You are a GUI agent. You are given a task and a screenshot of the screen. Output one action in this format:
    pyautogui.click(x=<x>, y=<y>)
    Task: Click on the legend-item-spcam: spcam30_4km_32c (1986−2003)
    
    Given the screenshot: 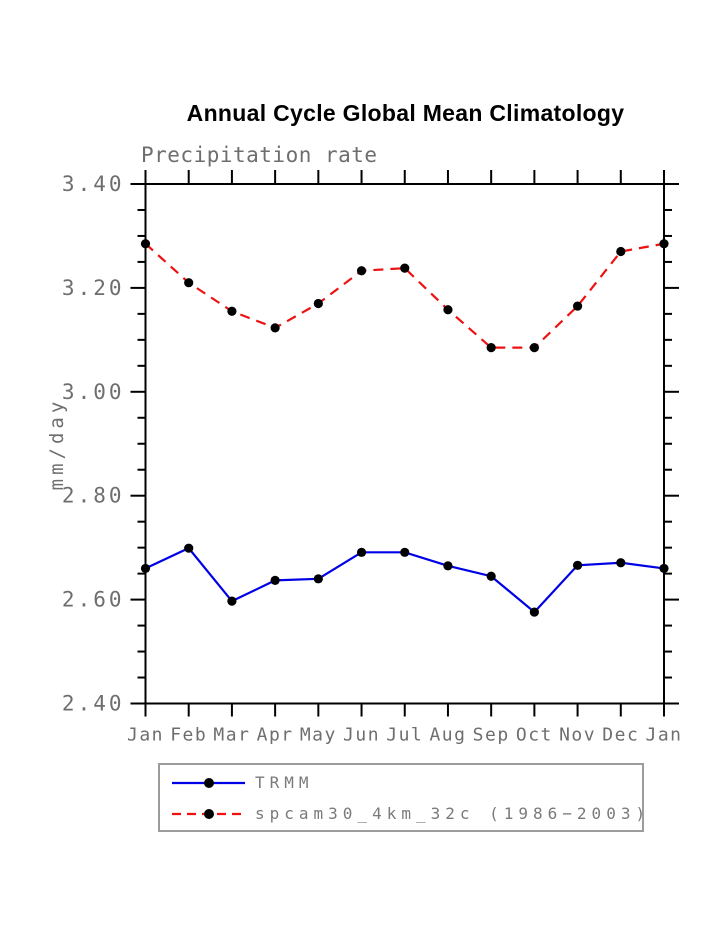 What is the action you would take?
    pyautogui.click(x=402, y=813)
    